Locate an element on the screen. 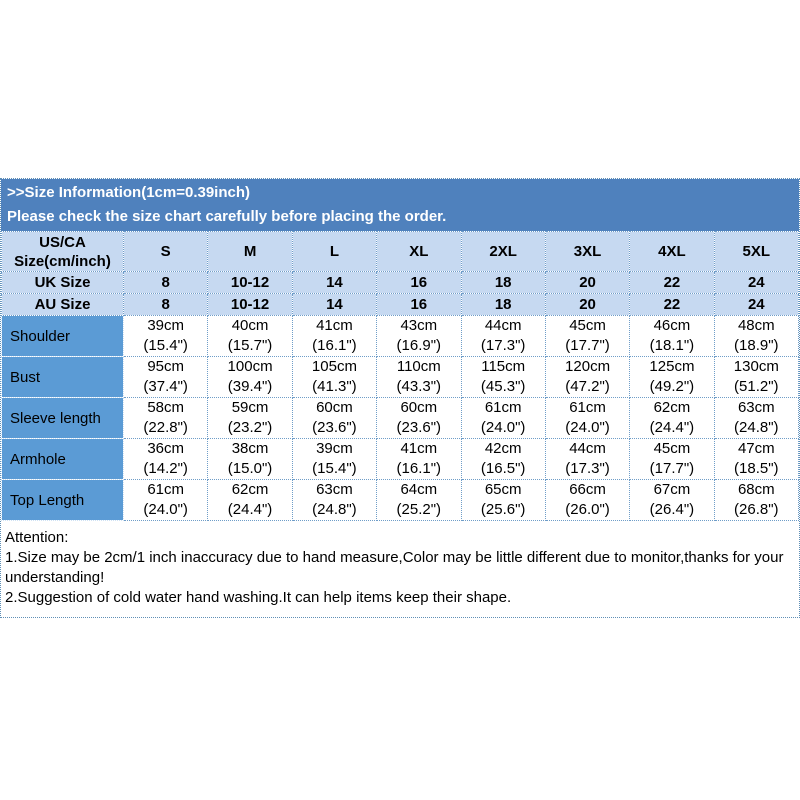 This screenshot has height=800, width=800. conversion-row-label: UK Size is located at coordinates (62, 282).